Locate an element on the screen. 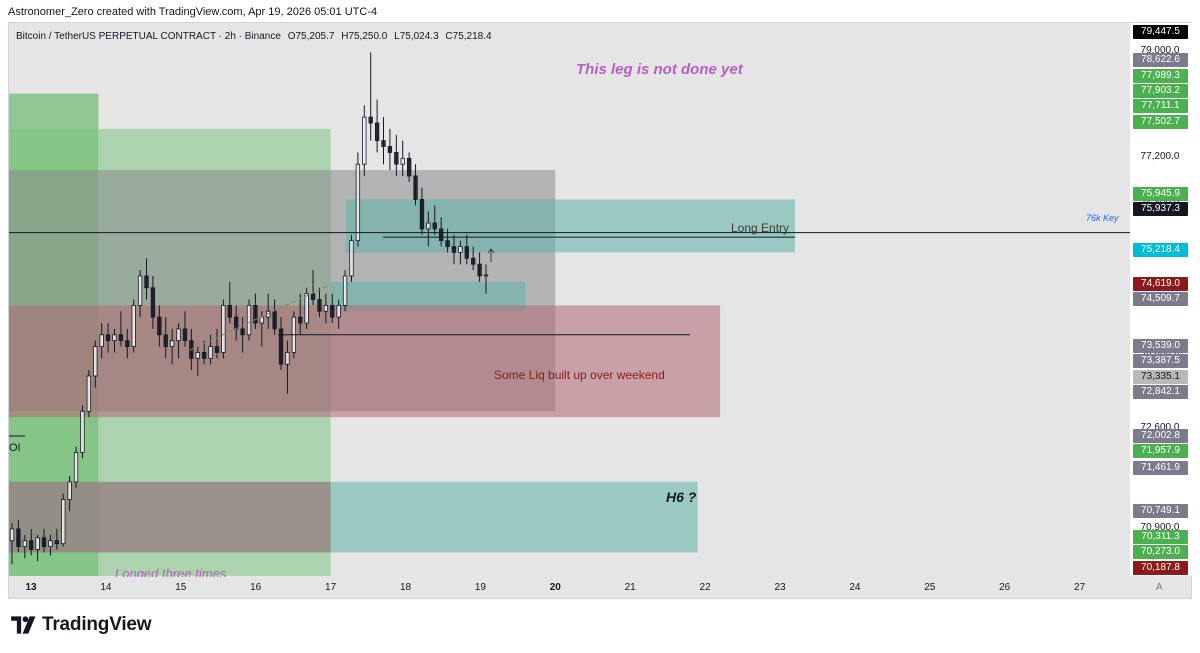 The width and height of the screenshot is (1200, 653). annotation-long-entry: Long Entry is located at coordinates (760, 228).